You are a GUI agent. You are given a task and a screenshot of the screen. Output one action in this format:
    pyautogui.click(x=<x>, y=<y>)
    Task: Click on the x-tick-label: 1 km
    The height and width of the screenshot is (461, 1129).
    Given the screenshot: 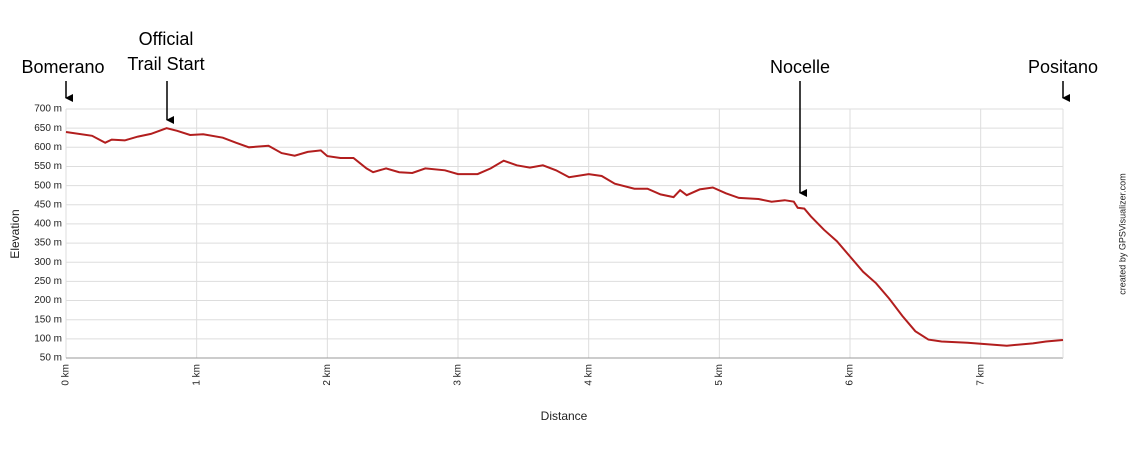 What is the action you would take?
    pyautogui.click(x=196, y=375)
    